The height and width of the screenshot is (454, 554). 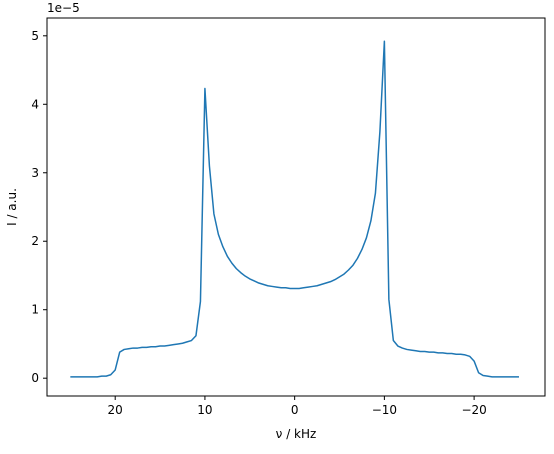 What do you see at coordinates (63, 8) in the screenshot?
I see `y-offset-label: 1e−5` at bounding box center [63, 8].